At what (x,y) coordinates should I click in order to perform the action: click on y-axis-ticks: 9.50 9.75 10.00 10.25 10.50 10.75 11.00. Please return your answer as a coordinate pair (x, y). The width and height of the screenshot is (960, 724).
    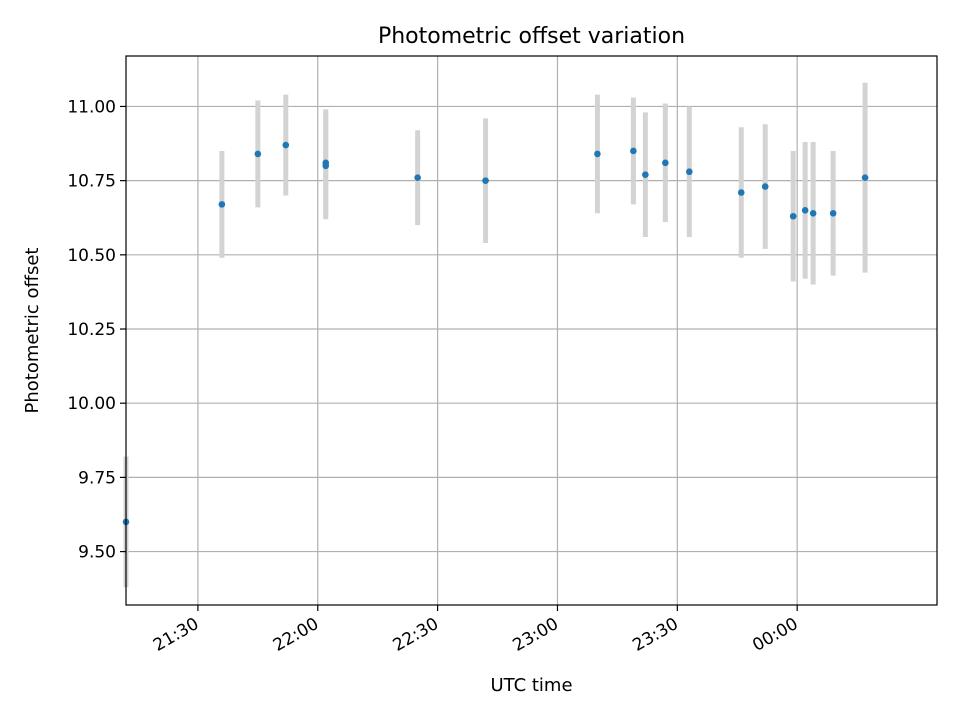
    Looking at the image, I should click on (96, 330).